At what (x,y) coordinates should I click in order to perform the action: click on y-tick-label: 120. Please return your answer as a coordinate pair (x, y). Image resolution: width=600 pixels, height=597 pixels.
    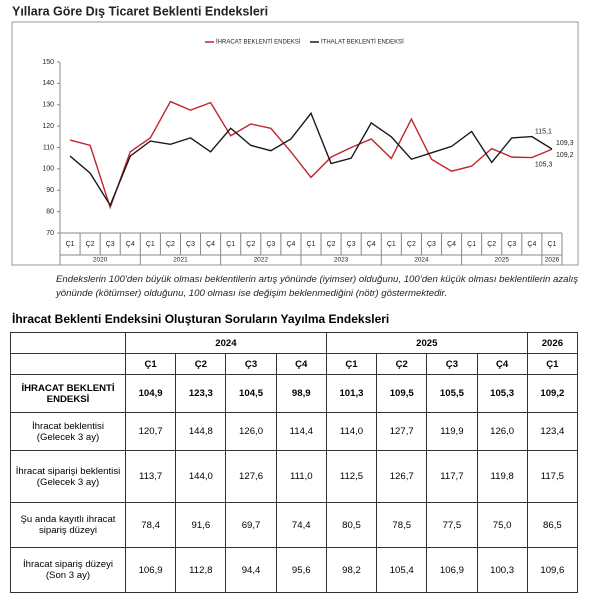
    Looking at the image, I should click on (48, 126).